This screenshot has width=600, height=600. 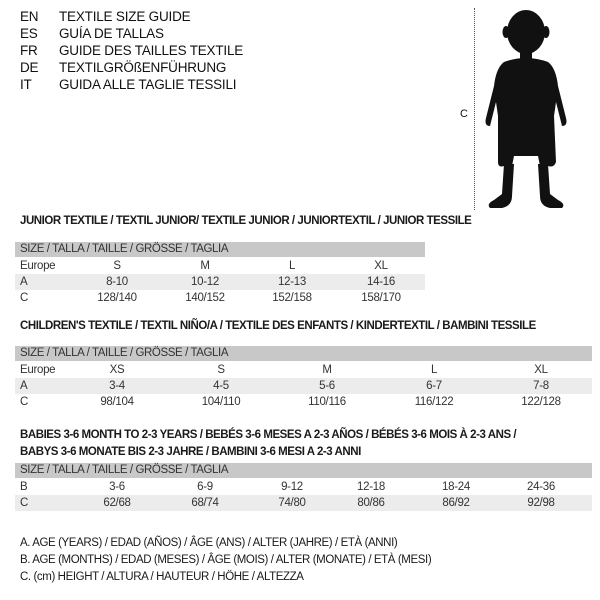 What do you see at coordinates (303, 386) in the screenshot?
I see `table-row: A 3-4 4-5 5-6 6-7 7-8` at bounding box center [303, 386].